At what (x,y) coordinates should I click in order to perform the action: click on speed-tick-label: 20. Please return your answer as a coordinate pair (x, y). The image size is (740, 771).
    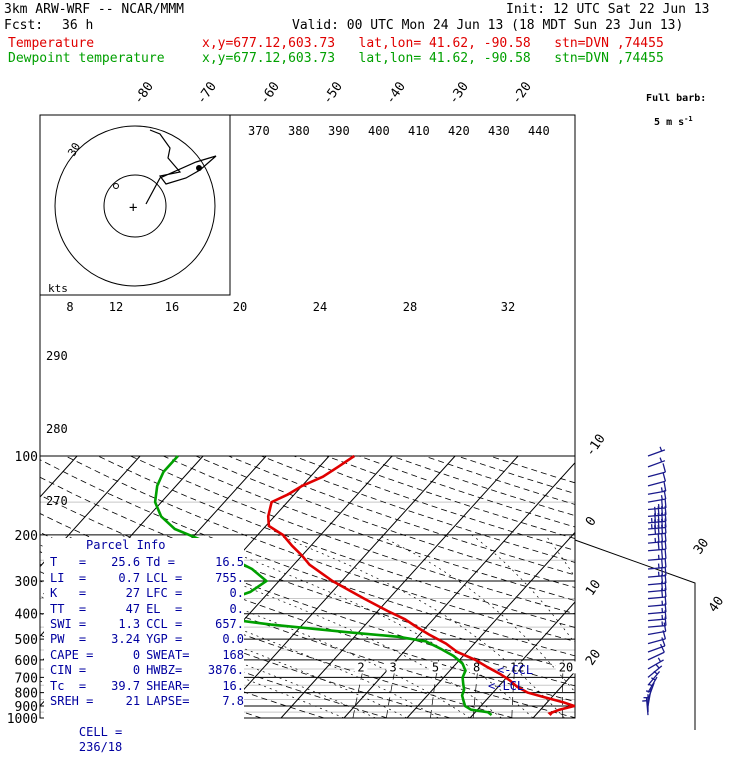
    Looking at the image, I should click on (240, 307).